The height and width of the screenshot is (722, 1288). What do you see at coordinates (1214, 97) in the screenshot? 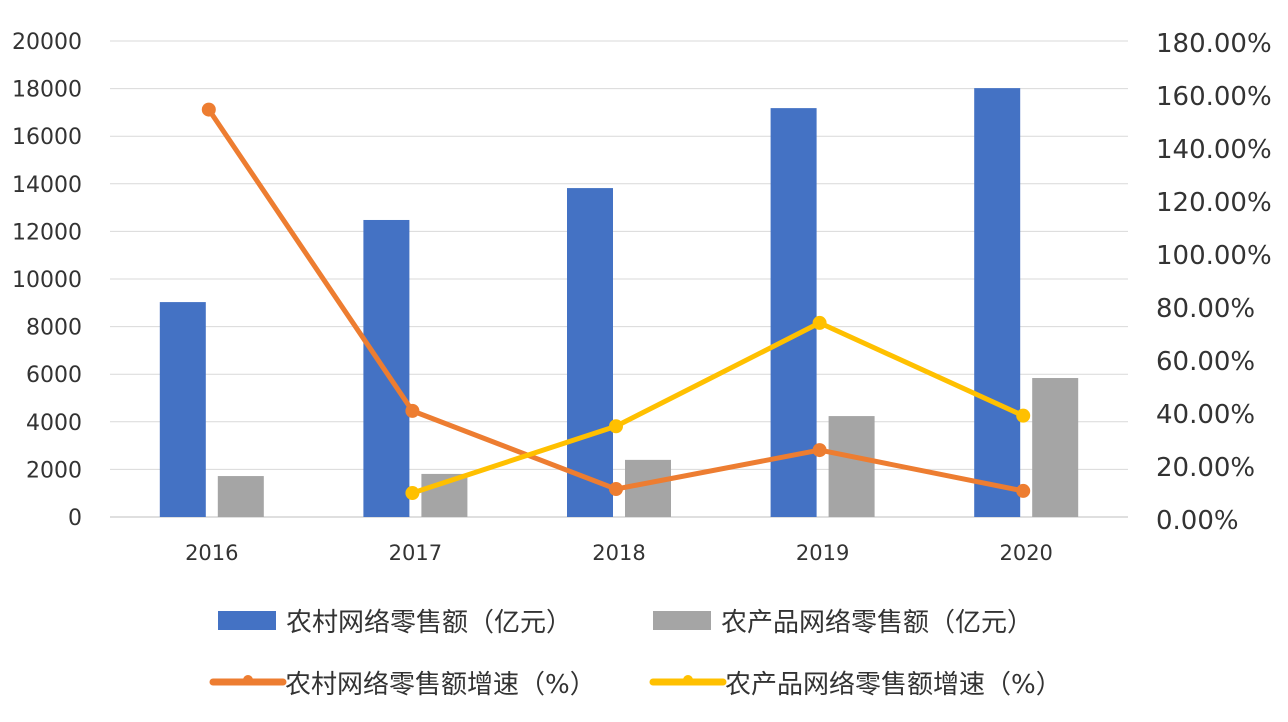
I see `y-right-tick-label: 160.00%` at bounding box center [1214, 97].